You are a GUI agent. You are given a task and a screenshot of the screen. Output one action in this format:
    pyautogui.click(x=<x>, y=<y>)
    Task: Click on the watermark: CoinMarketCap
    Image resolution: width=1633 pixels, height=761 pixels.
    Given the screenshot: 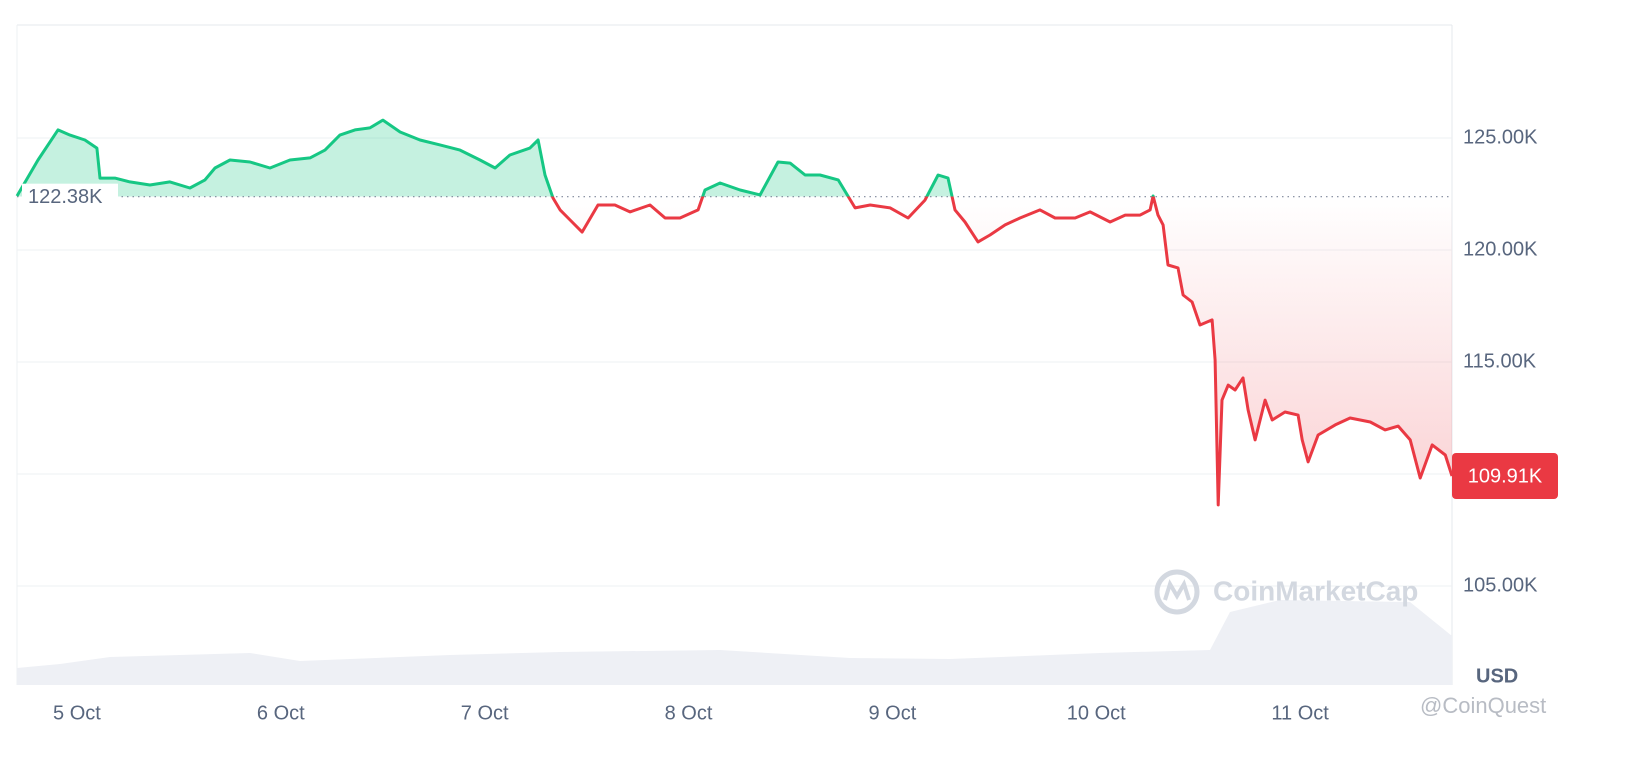 What is the action you would take?
    pyautogui.click(x=1286, y=592)
    